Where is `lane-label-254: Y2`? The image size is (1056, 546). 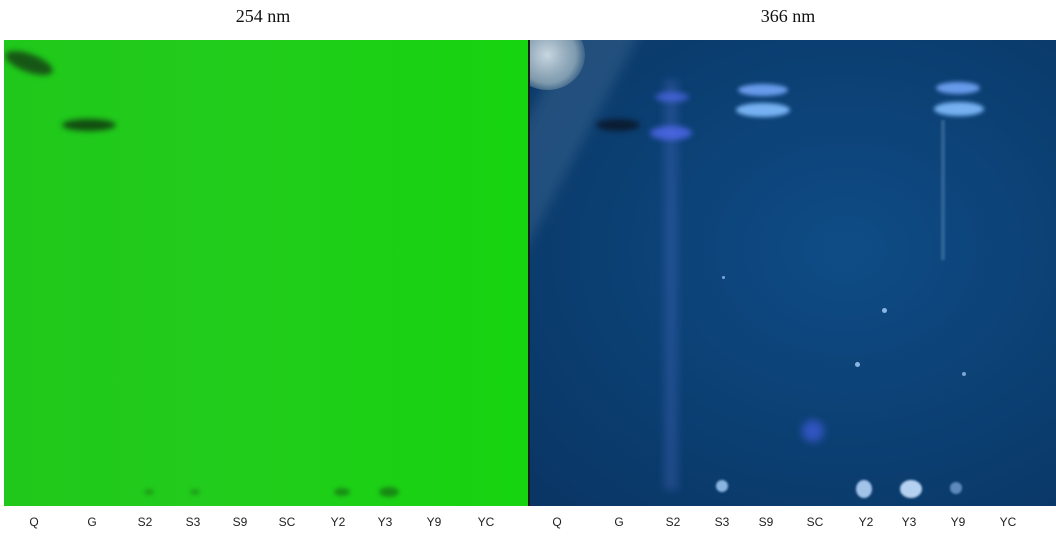 lane-label-254: Y2 is located at coordinates (338, 522).